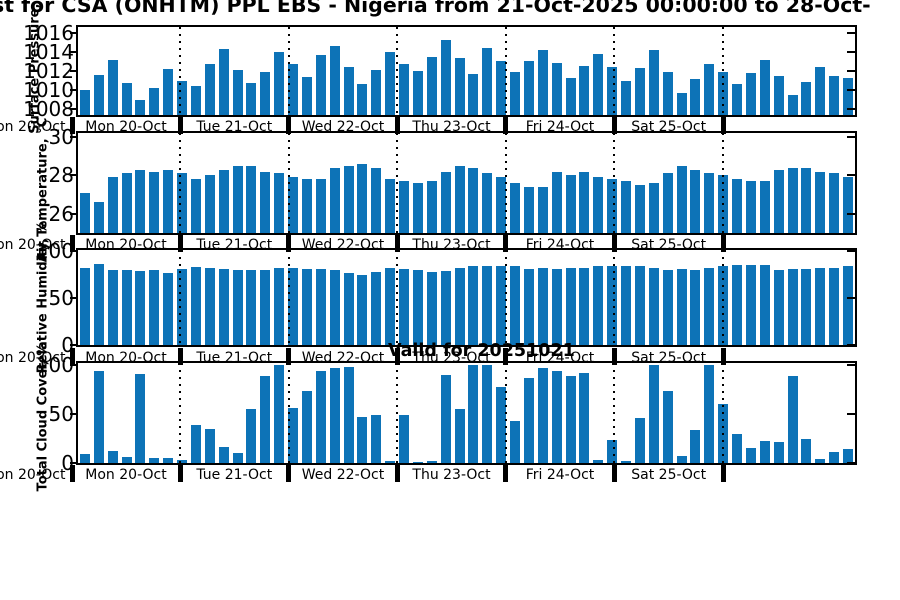 This screenshot has width=900, height=600. Describe the element at coordinates (61, 175) in the screenshot. I see `ytick-label-air-temperature: 28` at that location.